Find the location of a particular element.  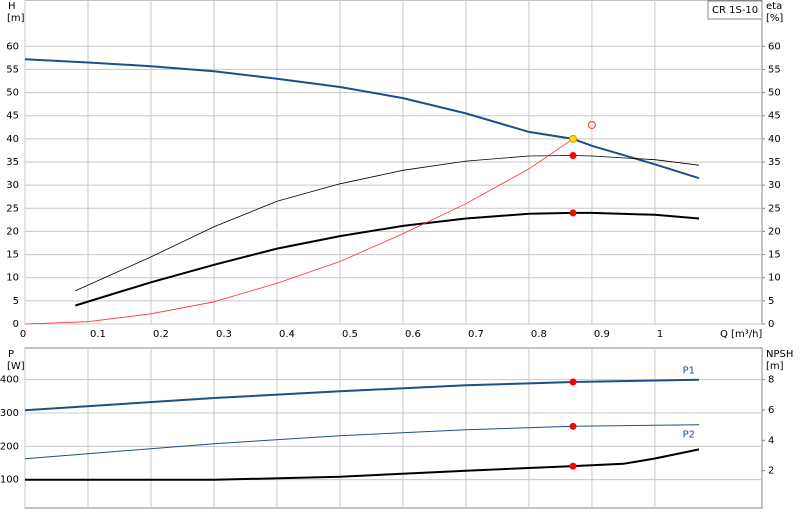

series-label: P2 is located at coordinates (689, 435).